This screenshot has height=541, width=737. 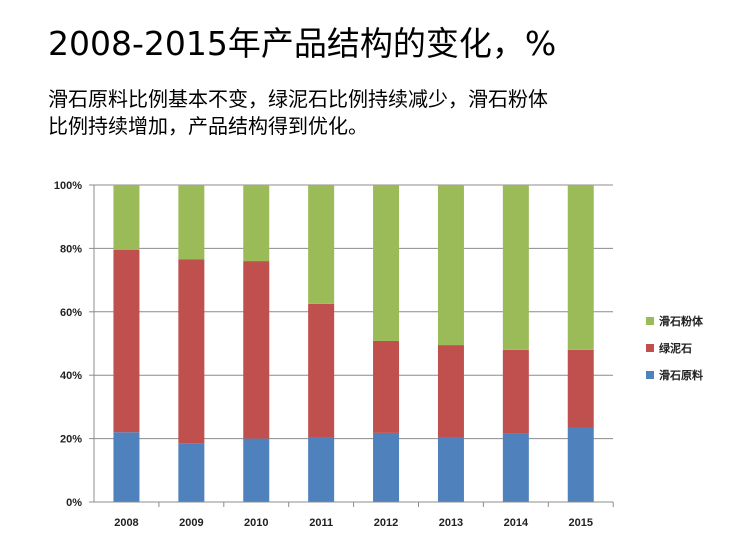 What do you see at coordinates (516, 523) in the screenshot?
I see `x-tick-label: 2014` at bounding box center [516, 523].